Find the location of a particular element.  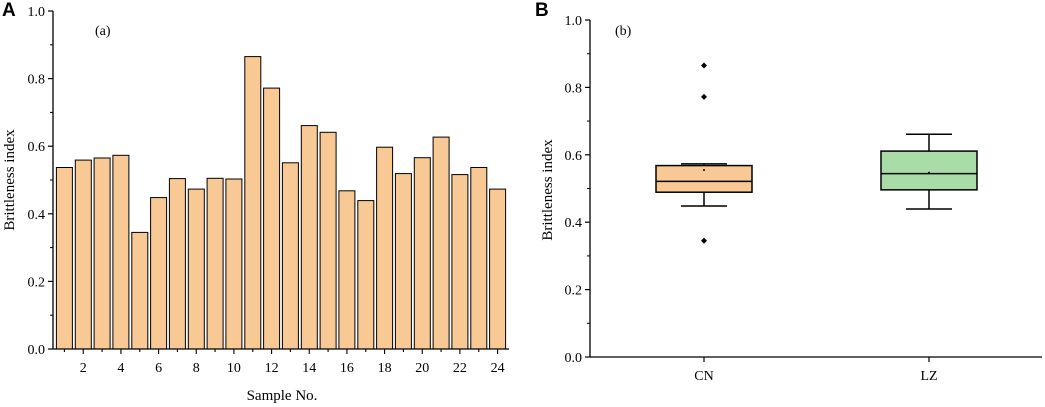

box-lz is located at coordinates (929, 171).